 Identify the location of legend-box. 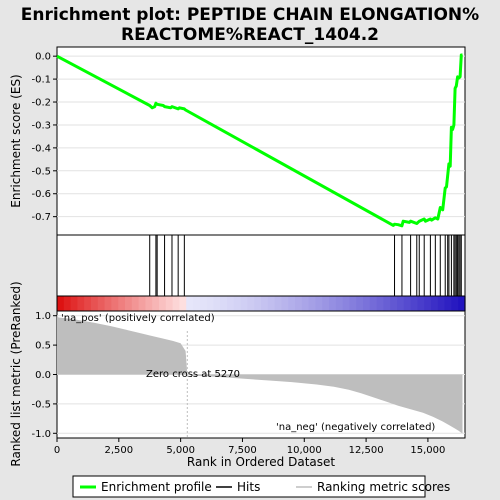
(249, 486).